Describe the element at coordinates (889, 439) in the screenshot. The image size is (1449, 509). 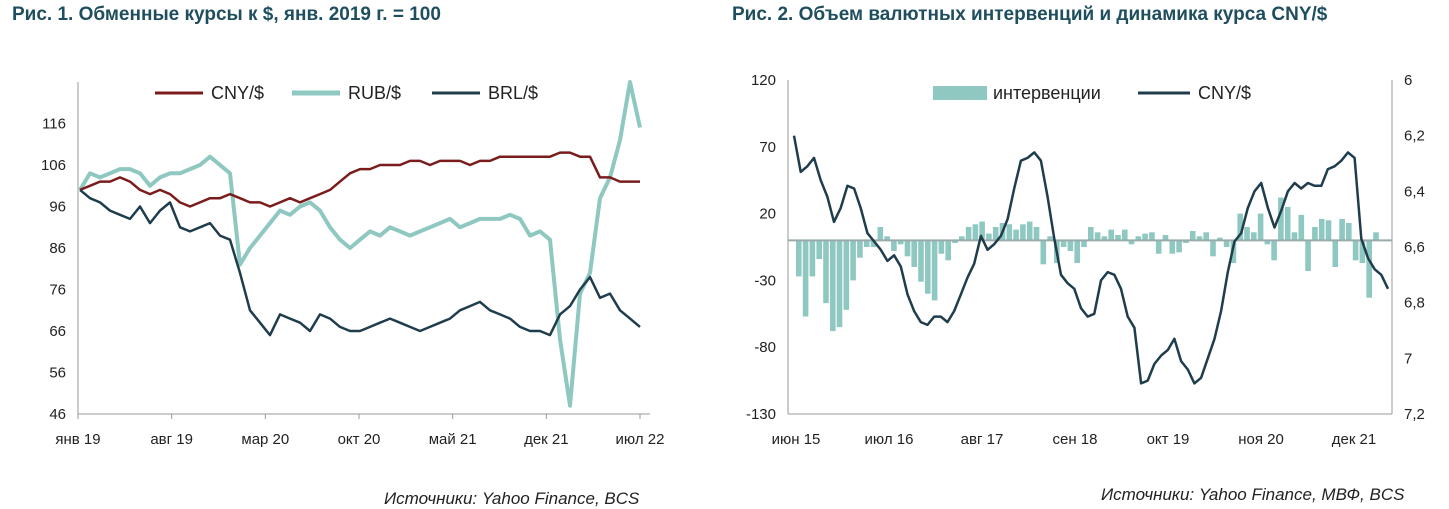
I see `x-tick-label: июл 16` at that location.